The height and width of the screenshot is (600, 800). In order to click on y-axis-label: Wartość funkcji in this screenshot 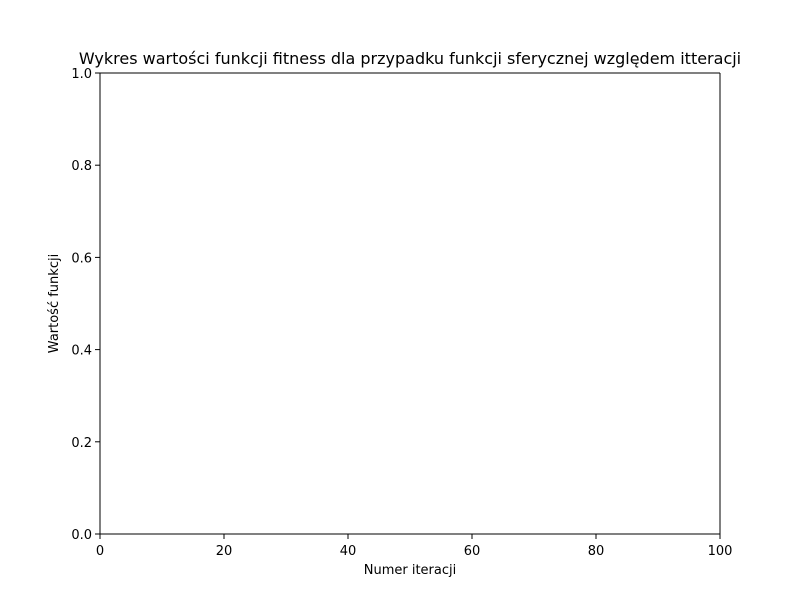, I will do `click(54, 303)`.